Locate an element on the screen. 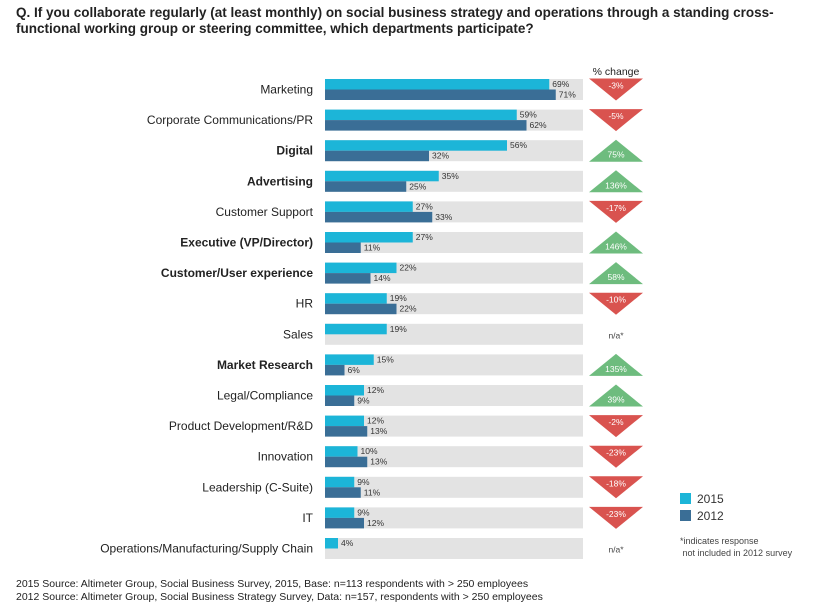 This screenshot has width=818, height=612. percent-change-label: -18% is located at coordinates (616, 483).